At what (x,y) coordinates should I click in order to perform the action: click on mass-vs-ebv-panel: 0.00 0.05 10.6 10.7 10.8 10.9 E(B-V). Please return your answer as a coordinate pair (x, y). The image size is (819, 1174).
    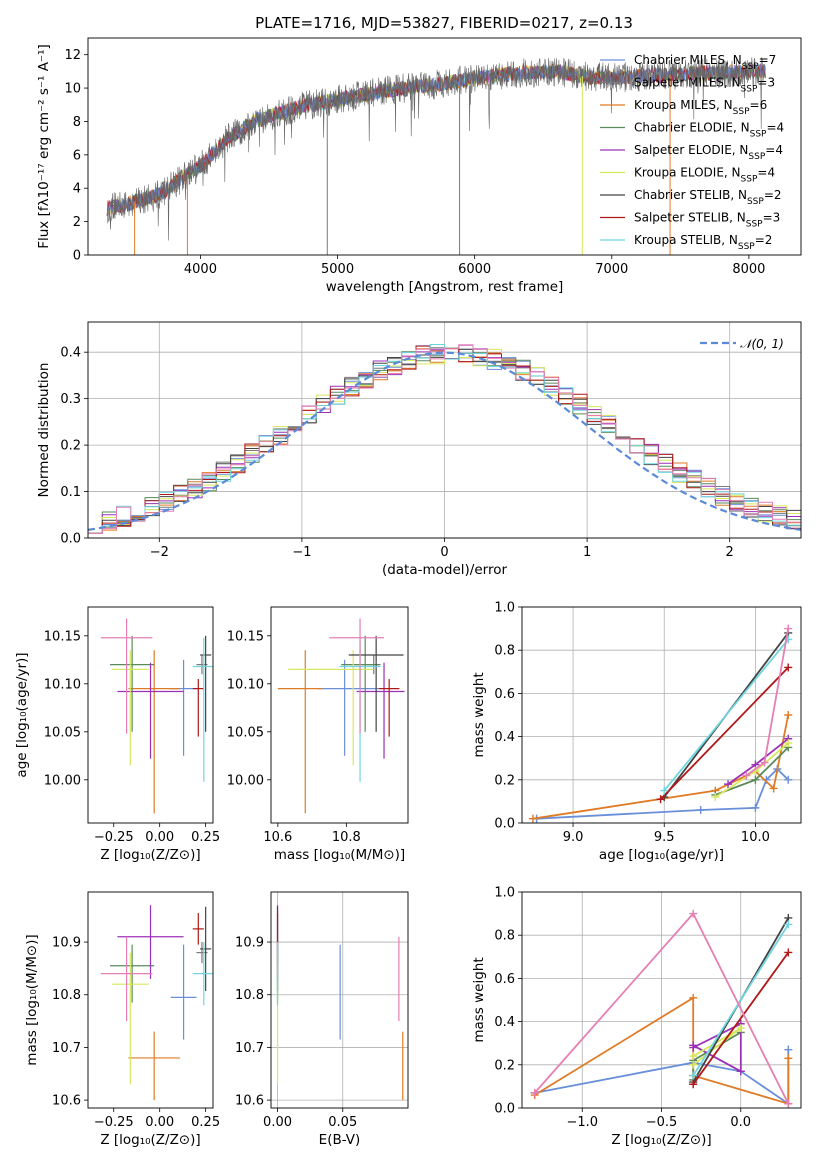
    Looking at the image, I should click on (322, 1019).